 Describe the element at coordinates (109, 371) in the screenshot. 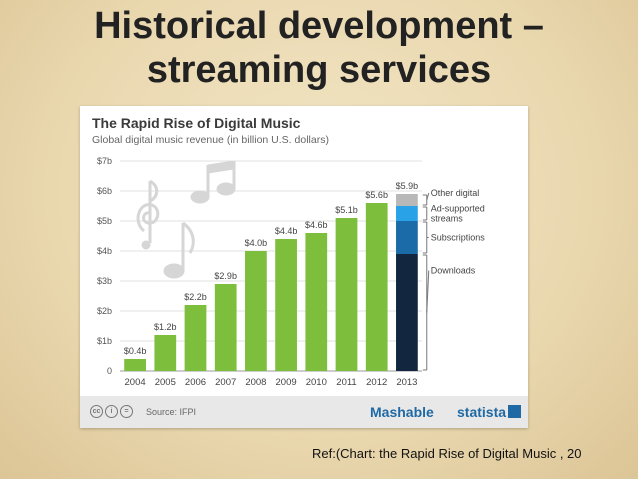

I see `y-tick-label: 0` at that location.